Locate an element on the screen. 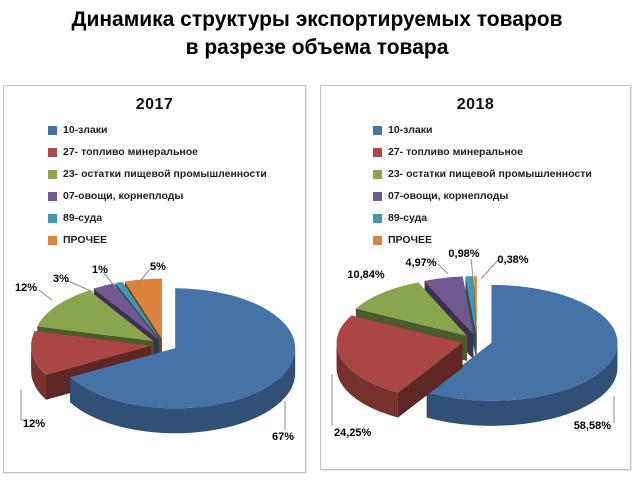 The width and height of the screenshot is (634, 480). svg-text: 67% is located at coordinates (283, 437).